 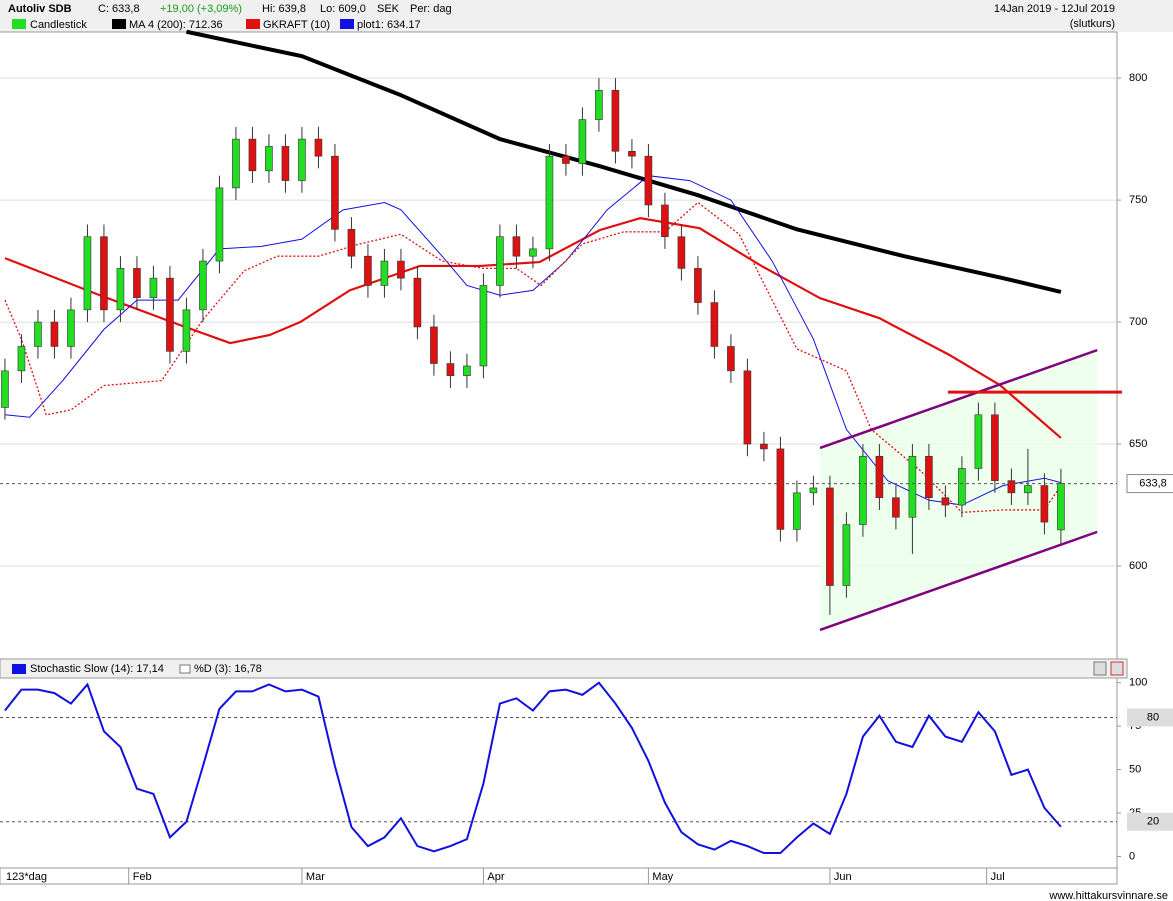 I want to click on close-icon, so click(x=1117, y=668).